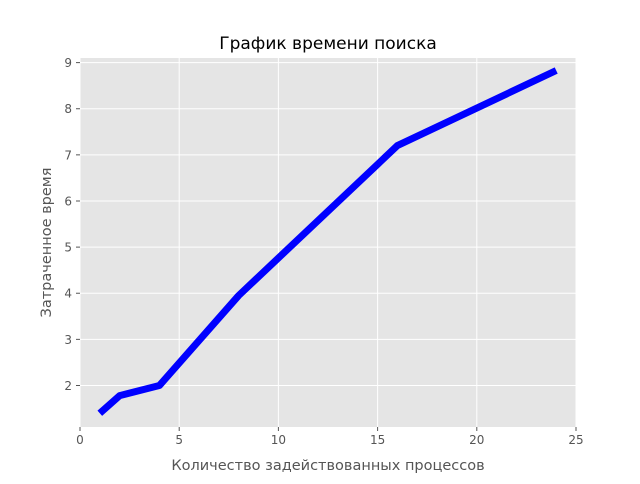 The height and width of the screenshot is (484, 640). What do you see at coordinates (68, 340) in the screenshot?
I see `y-tick-label: 3` at bounding box center [68, 340].